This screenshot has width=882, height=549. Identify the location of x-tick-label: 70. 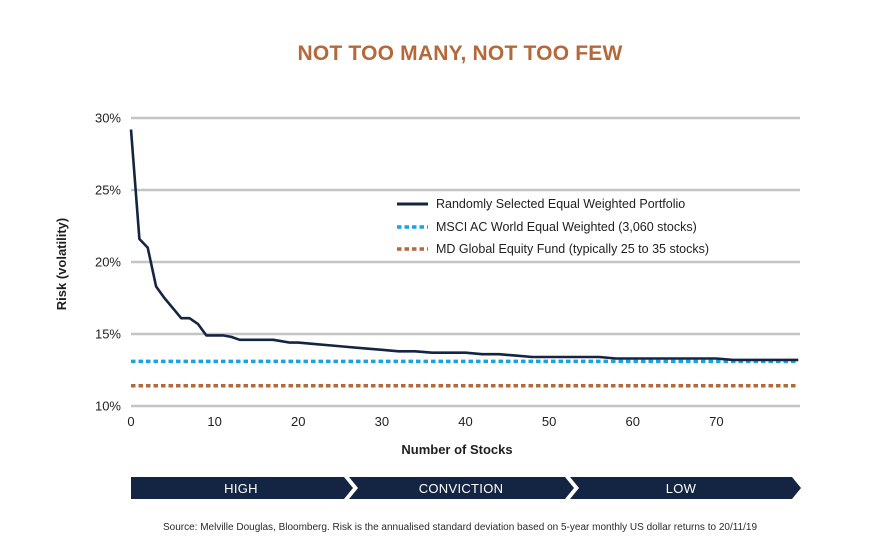
(716, 421).